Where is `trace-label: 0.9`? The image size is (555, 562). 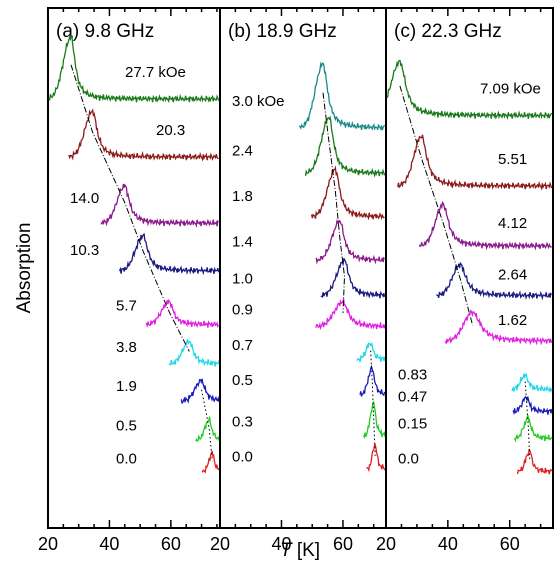
trace-label: 0.9 is located at coordinates (242, 310).